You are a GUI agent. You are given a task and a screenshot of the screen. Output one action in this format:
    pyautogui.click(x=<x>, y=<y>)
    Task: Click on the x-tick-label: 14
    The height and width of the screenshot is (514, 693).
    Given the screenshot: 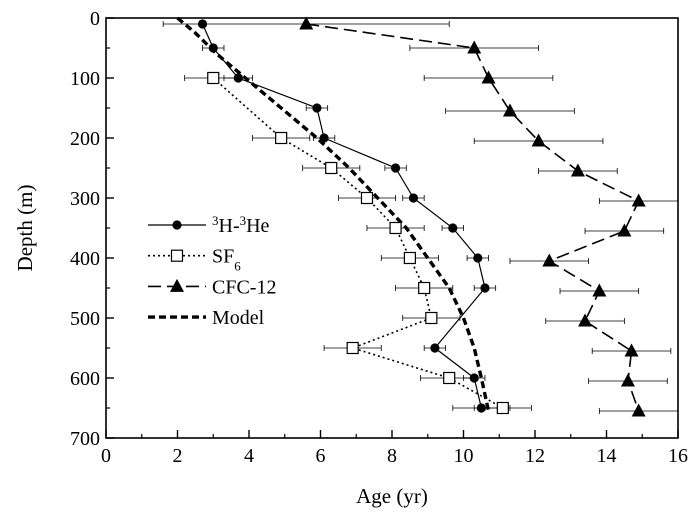 What is the action you would take?
    pyautogui.click(x=607, y=456)
    